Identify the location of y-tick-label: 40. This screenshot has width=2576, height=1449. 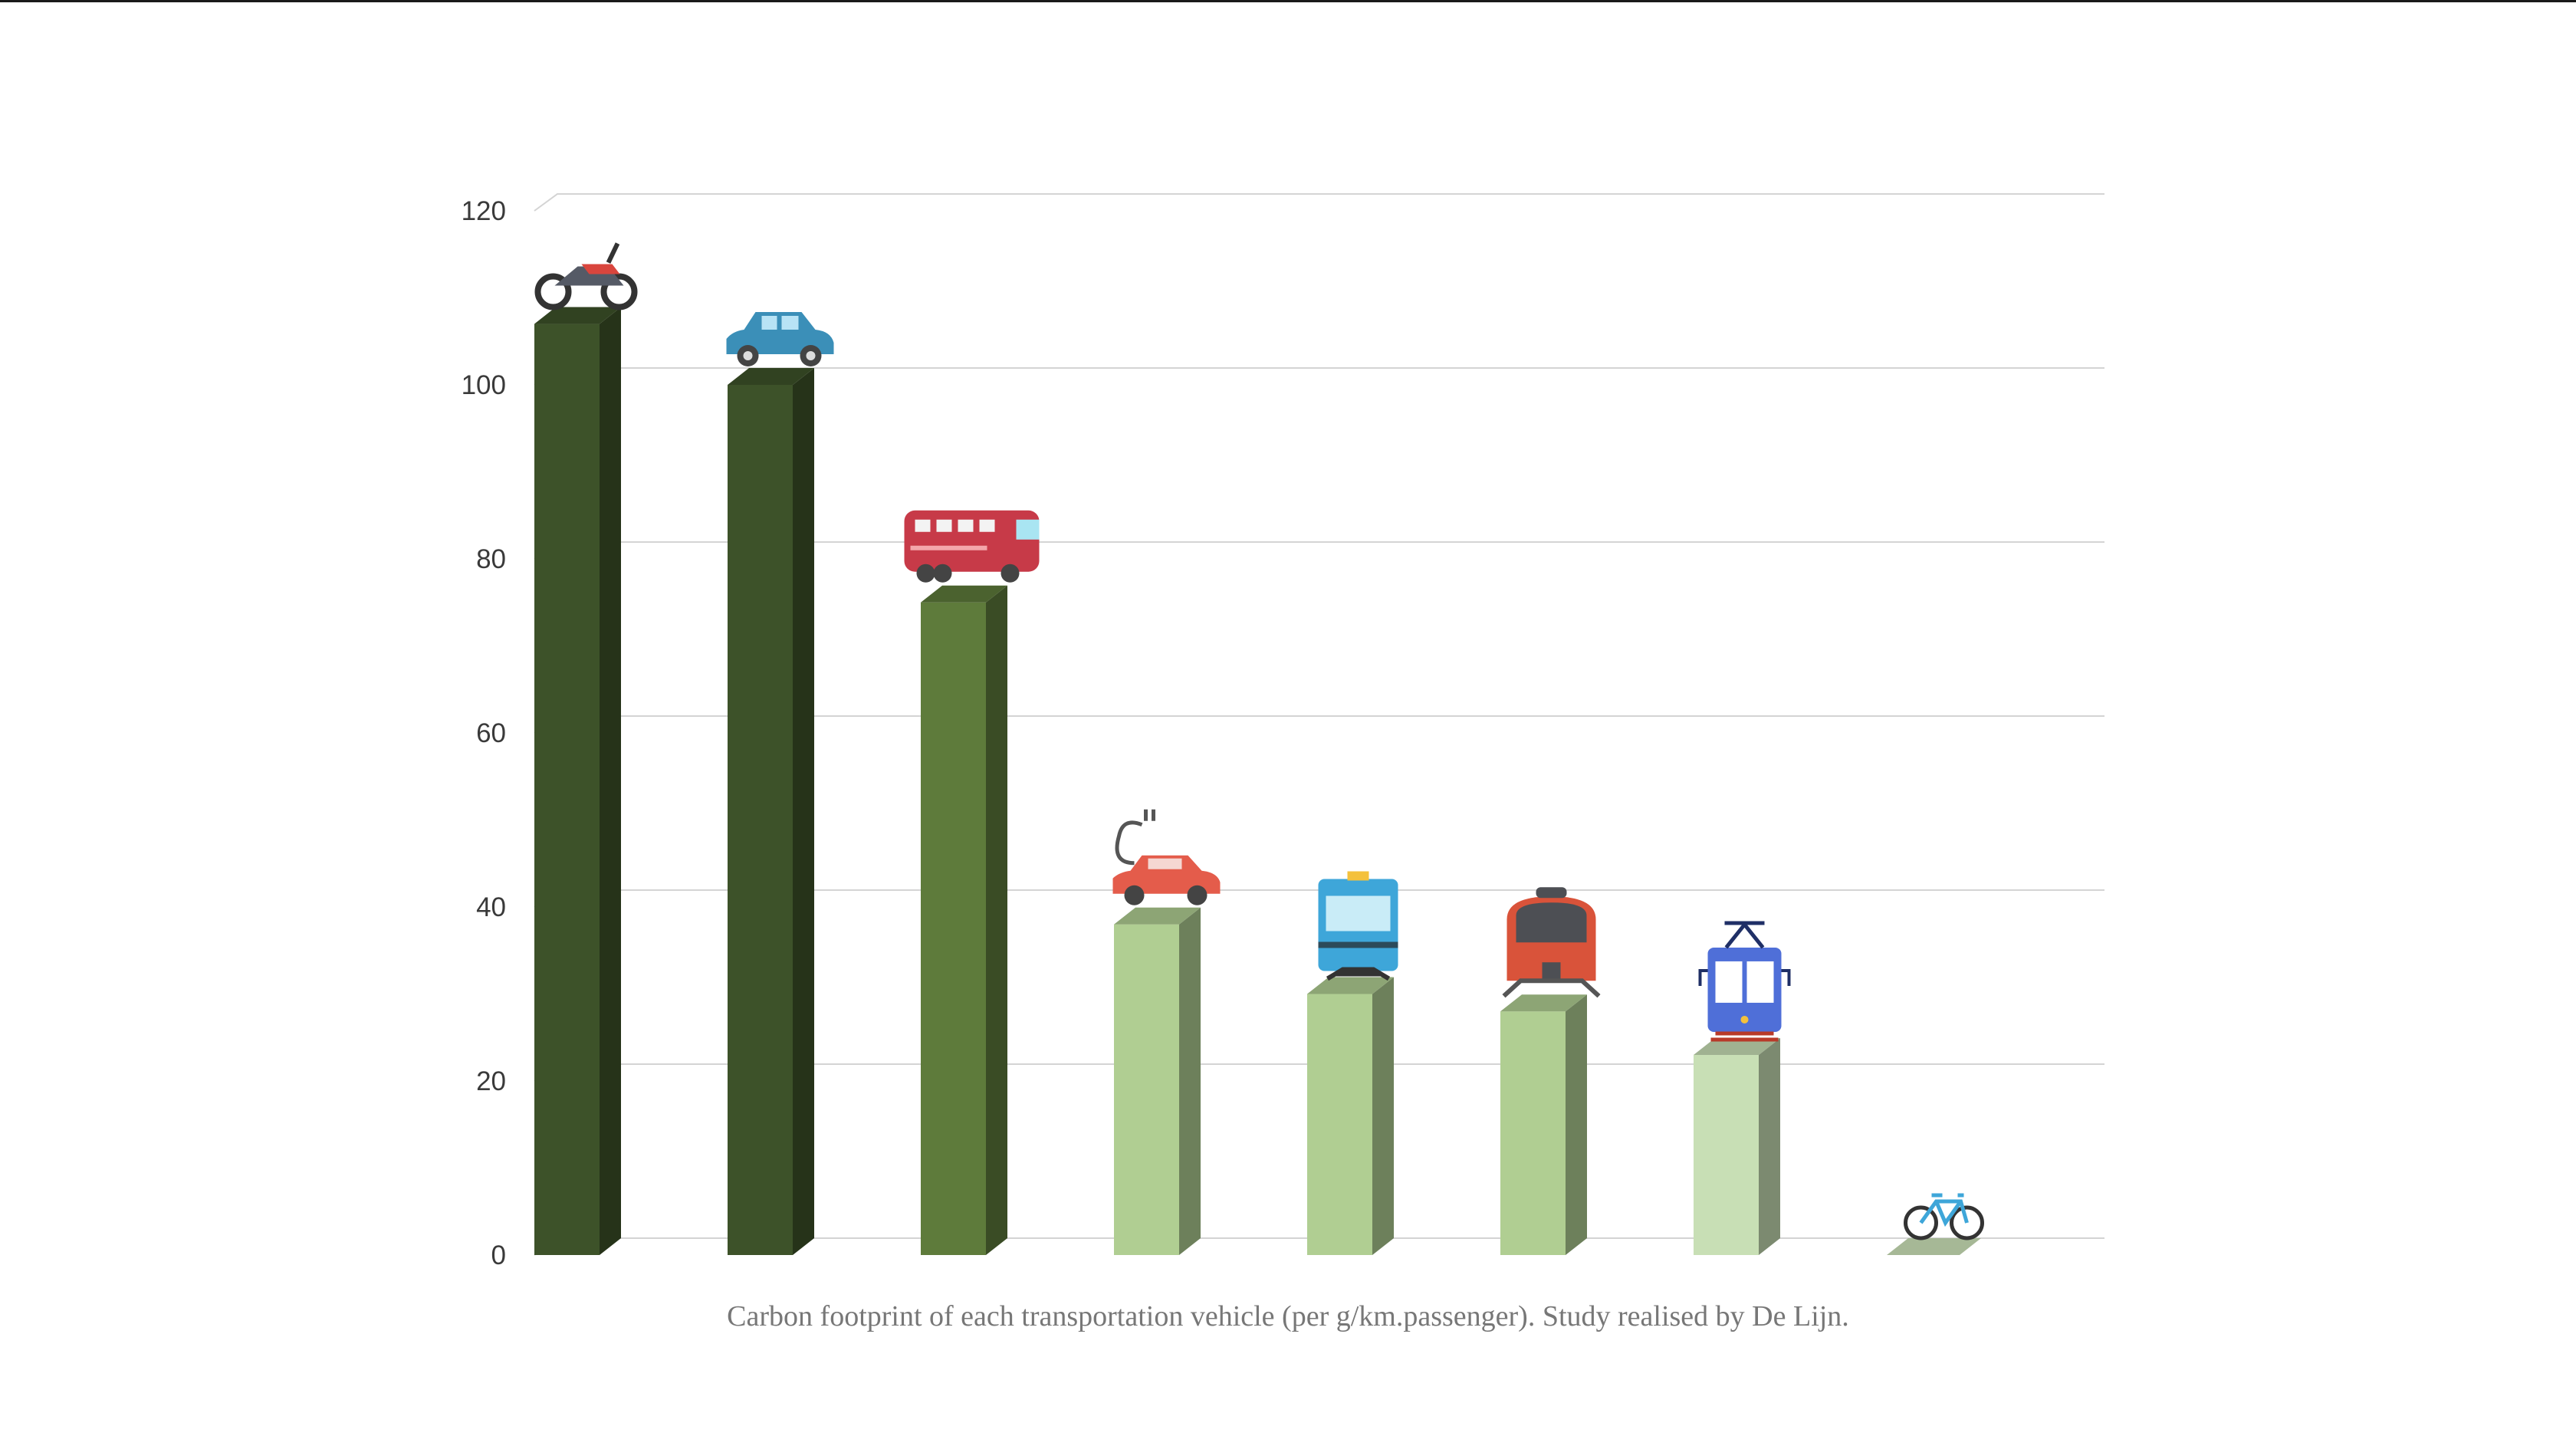
(491, 907).